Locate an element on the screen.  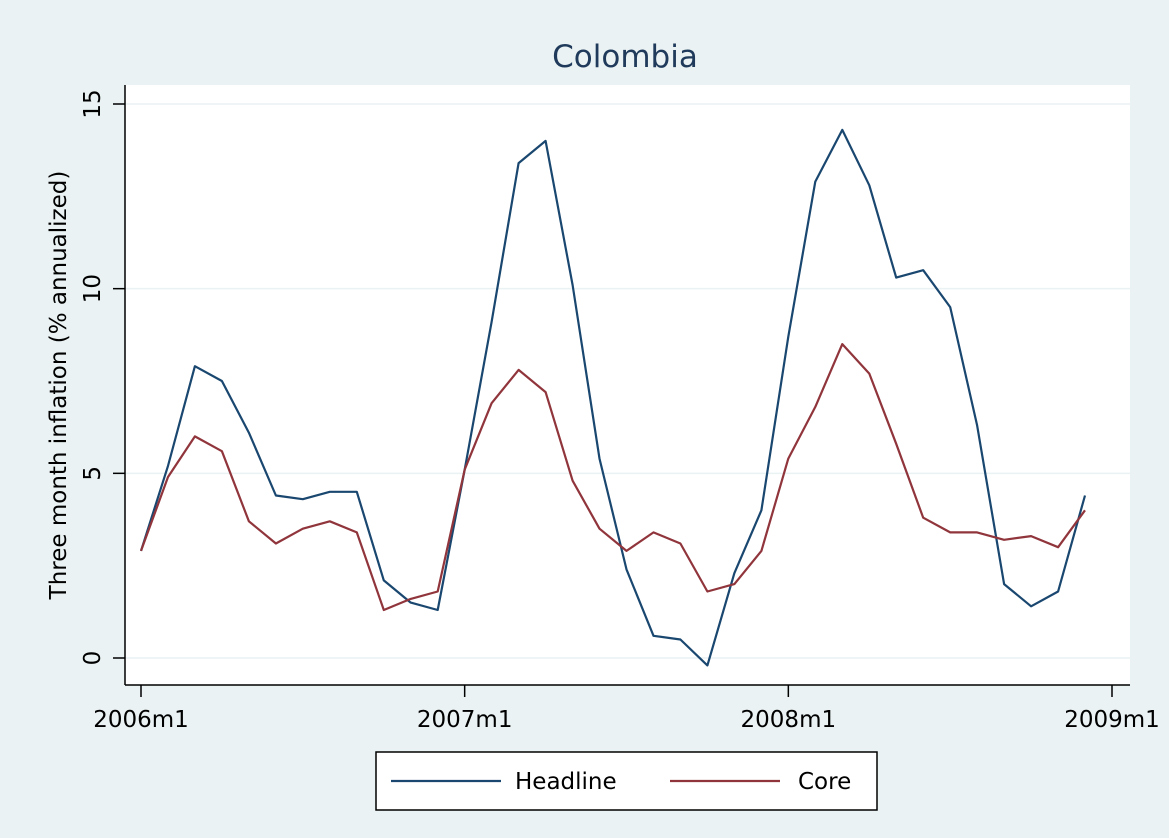
legend-label-core: Core is located at coordinates (824, 782).